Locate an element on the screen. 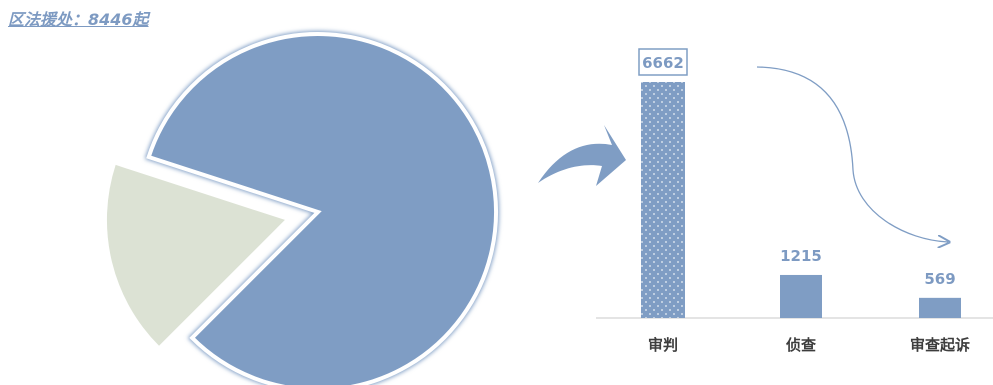  category-label: 侦查 is located at coordinates (801, 345).